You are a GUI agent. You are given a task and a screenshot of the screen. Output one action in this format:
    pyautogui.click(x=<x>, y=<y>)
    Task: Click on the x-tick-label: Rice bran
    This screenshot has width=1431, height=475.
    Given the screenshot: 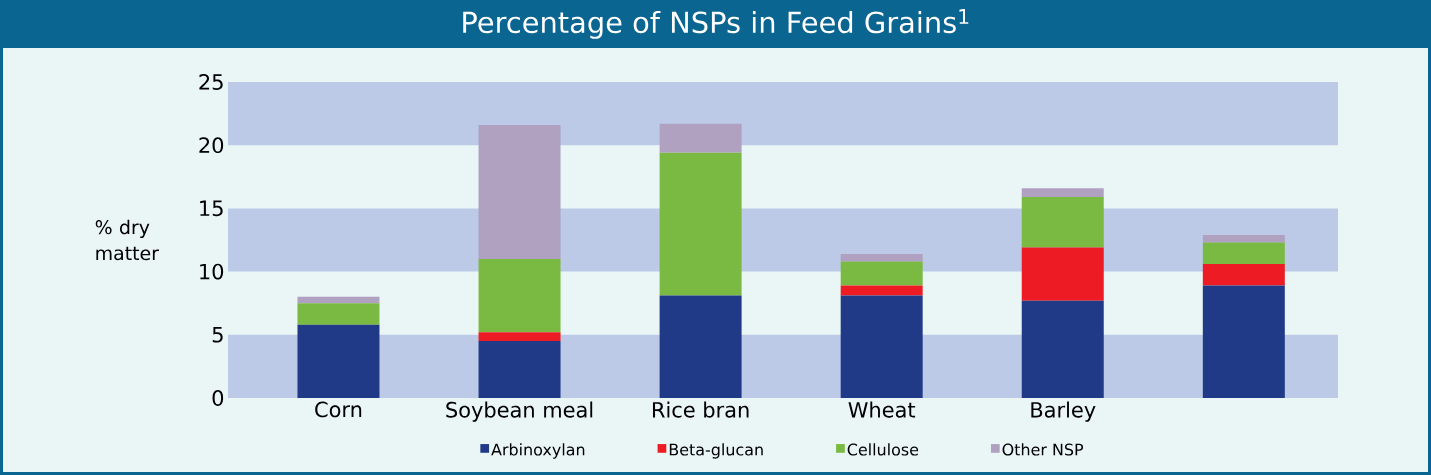 What is the action you would take?
    pyautogui.click(x=700, y=409)
    